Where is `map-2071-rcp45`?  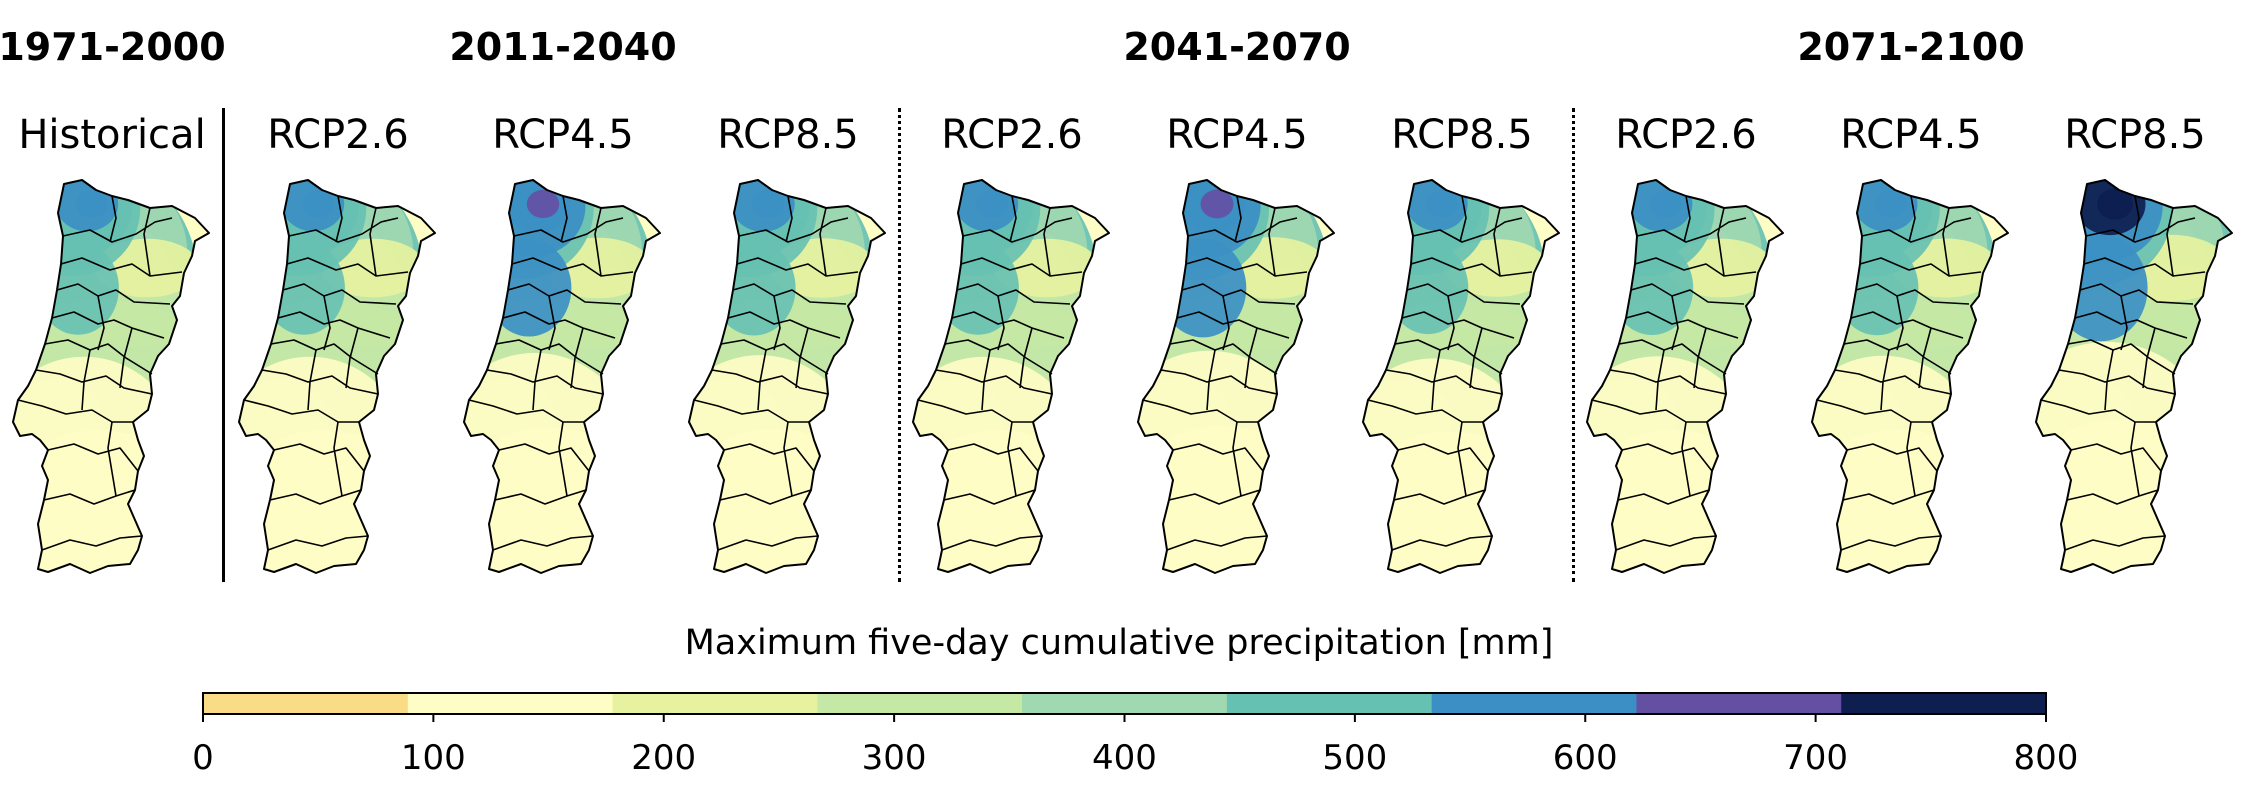
map-2071-rcp45 is located at coordinates (1911, 378).